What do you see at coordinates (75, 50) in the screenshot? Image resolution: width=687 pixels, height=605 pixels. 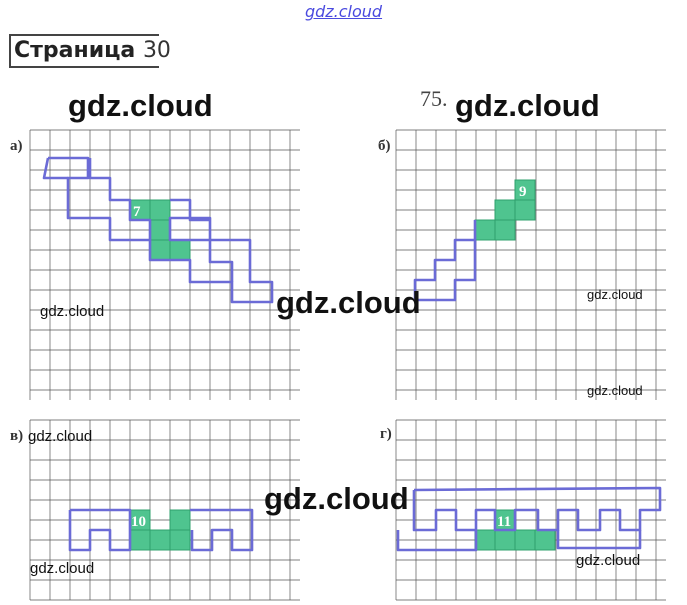 I see `page-label-text: Страница` at bounding box center [75, 50].